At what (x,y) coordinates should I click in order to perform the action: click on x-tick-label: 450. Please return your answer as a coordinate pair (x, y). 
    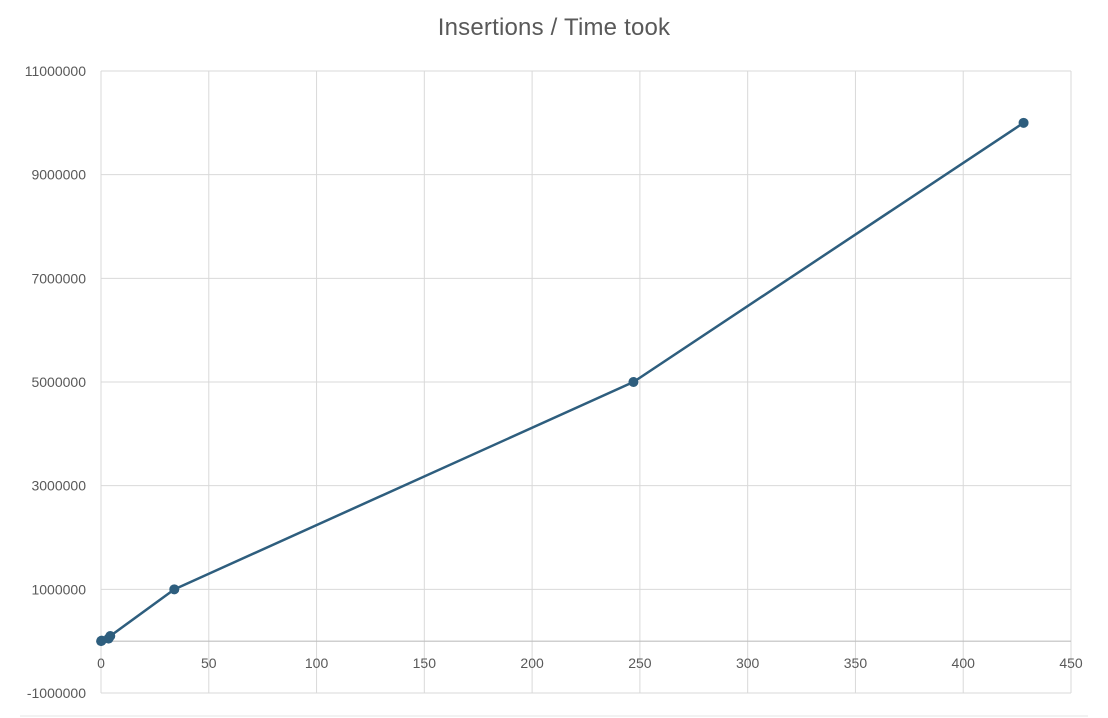
    Looking at the image, I should click on (1071, 663).